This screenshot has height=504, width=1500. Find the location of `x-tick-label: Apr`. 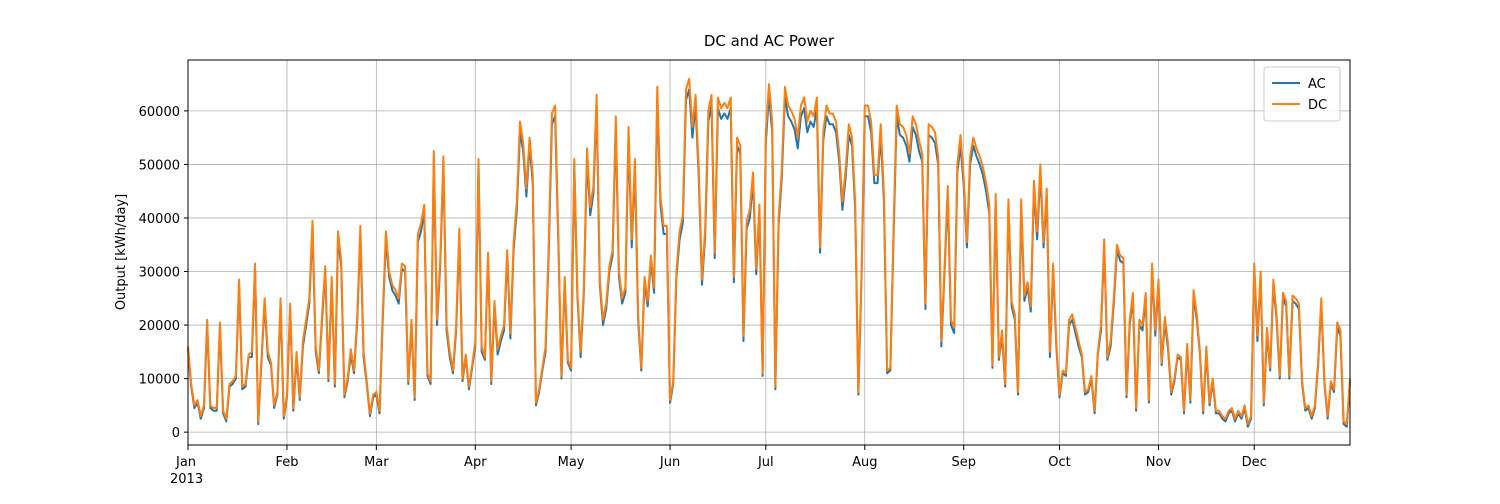

x-tick-label: Apr is located at coordinates (475, 462).